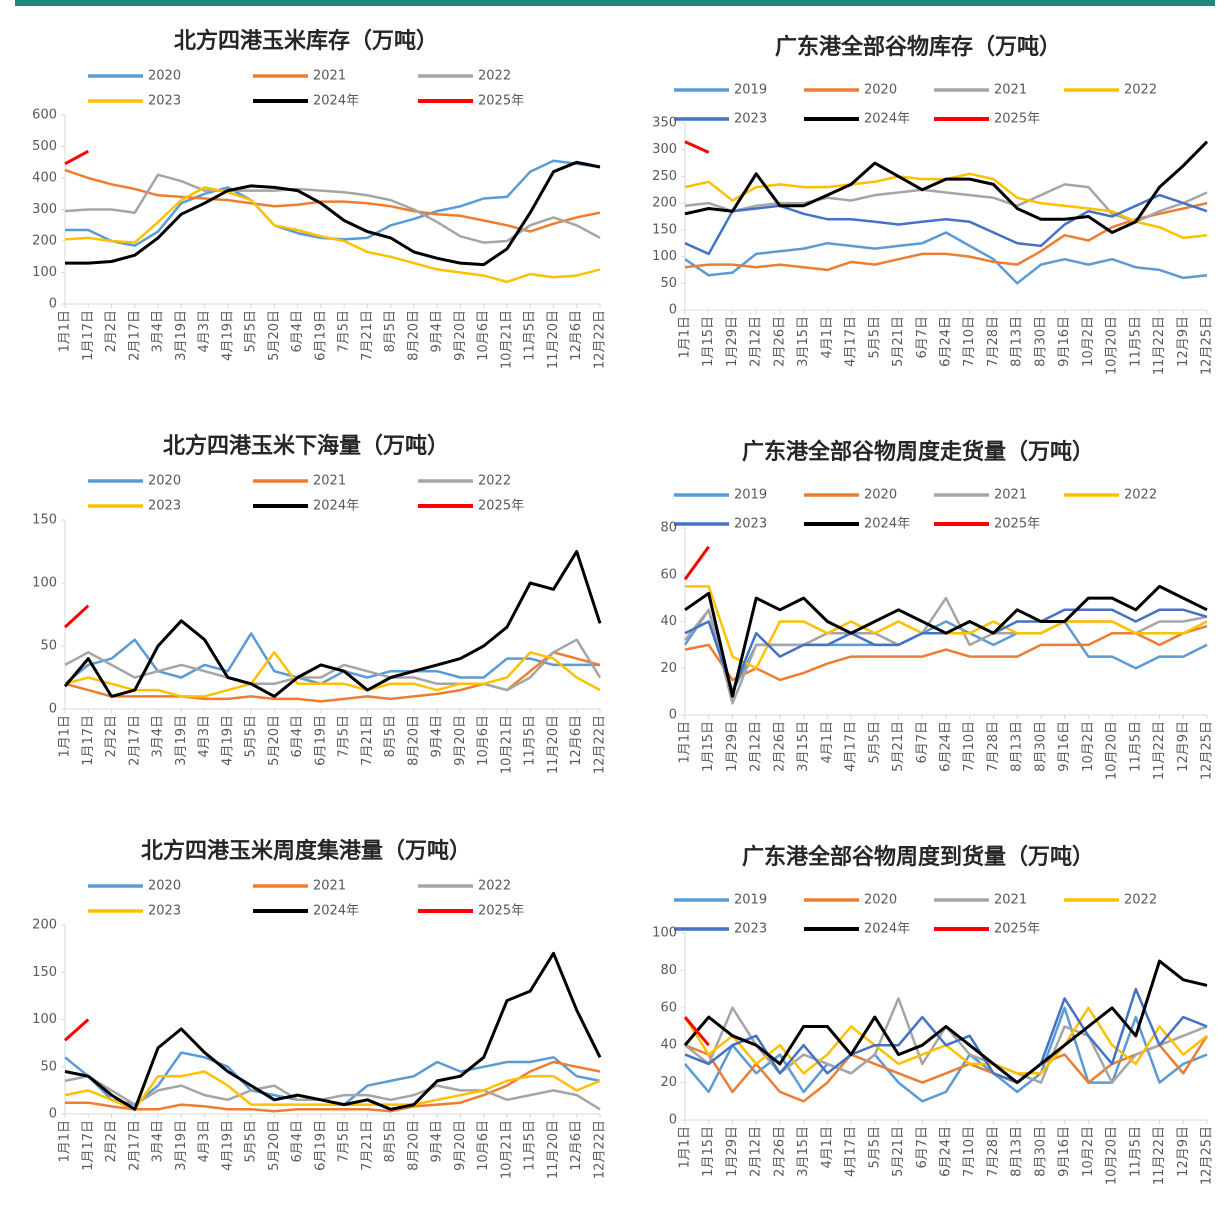 The height and width of the screenshot is (1210, 1224). I want to click on x-tick-label: 11月22日, so click(1159, 1155).